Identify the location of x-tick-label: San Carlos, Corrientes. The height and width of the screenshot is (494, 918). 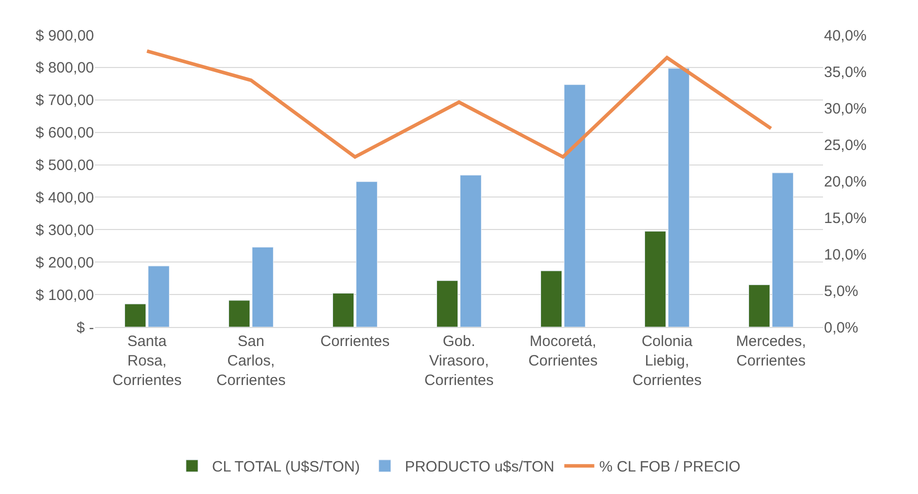
(251, 361).